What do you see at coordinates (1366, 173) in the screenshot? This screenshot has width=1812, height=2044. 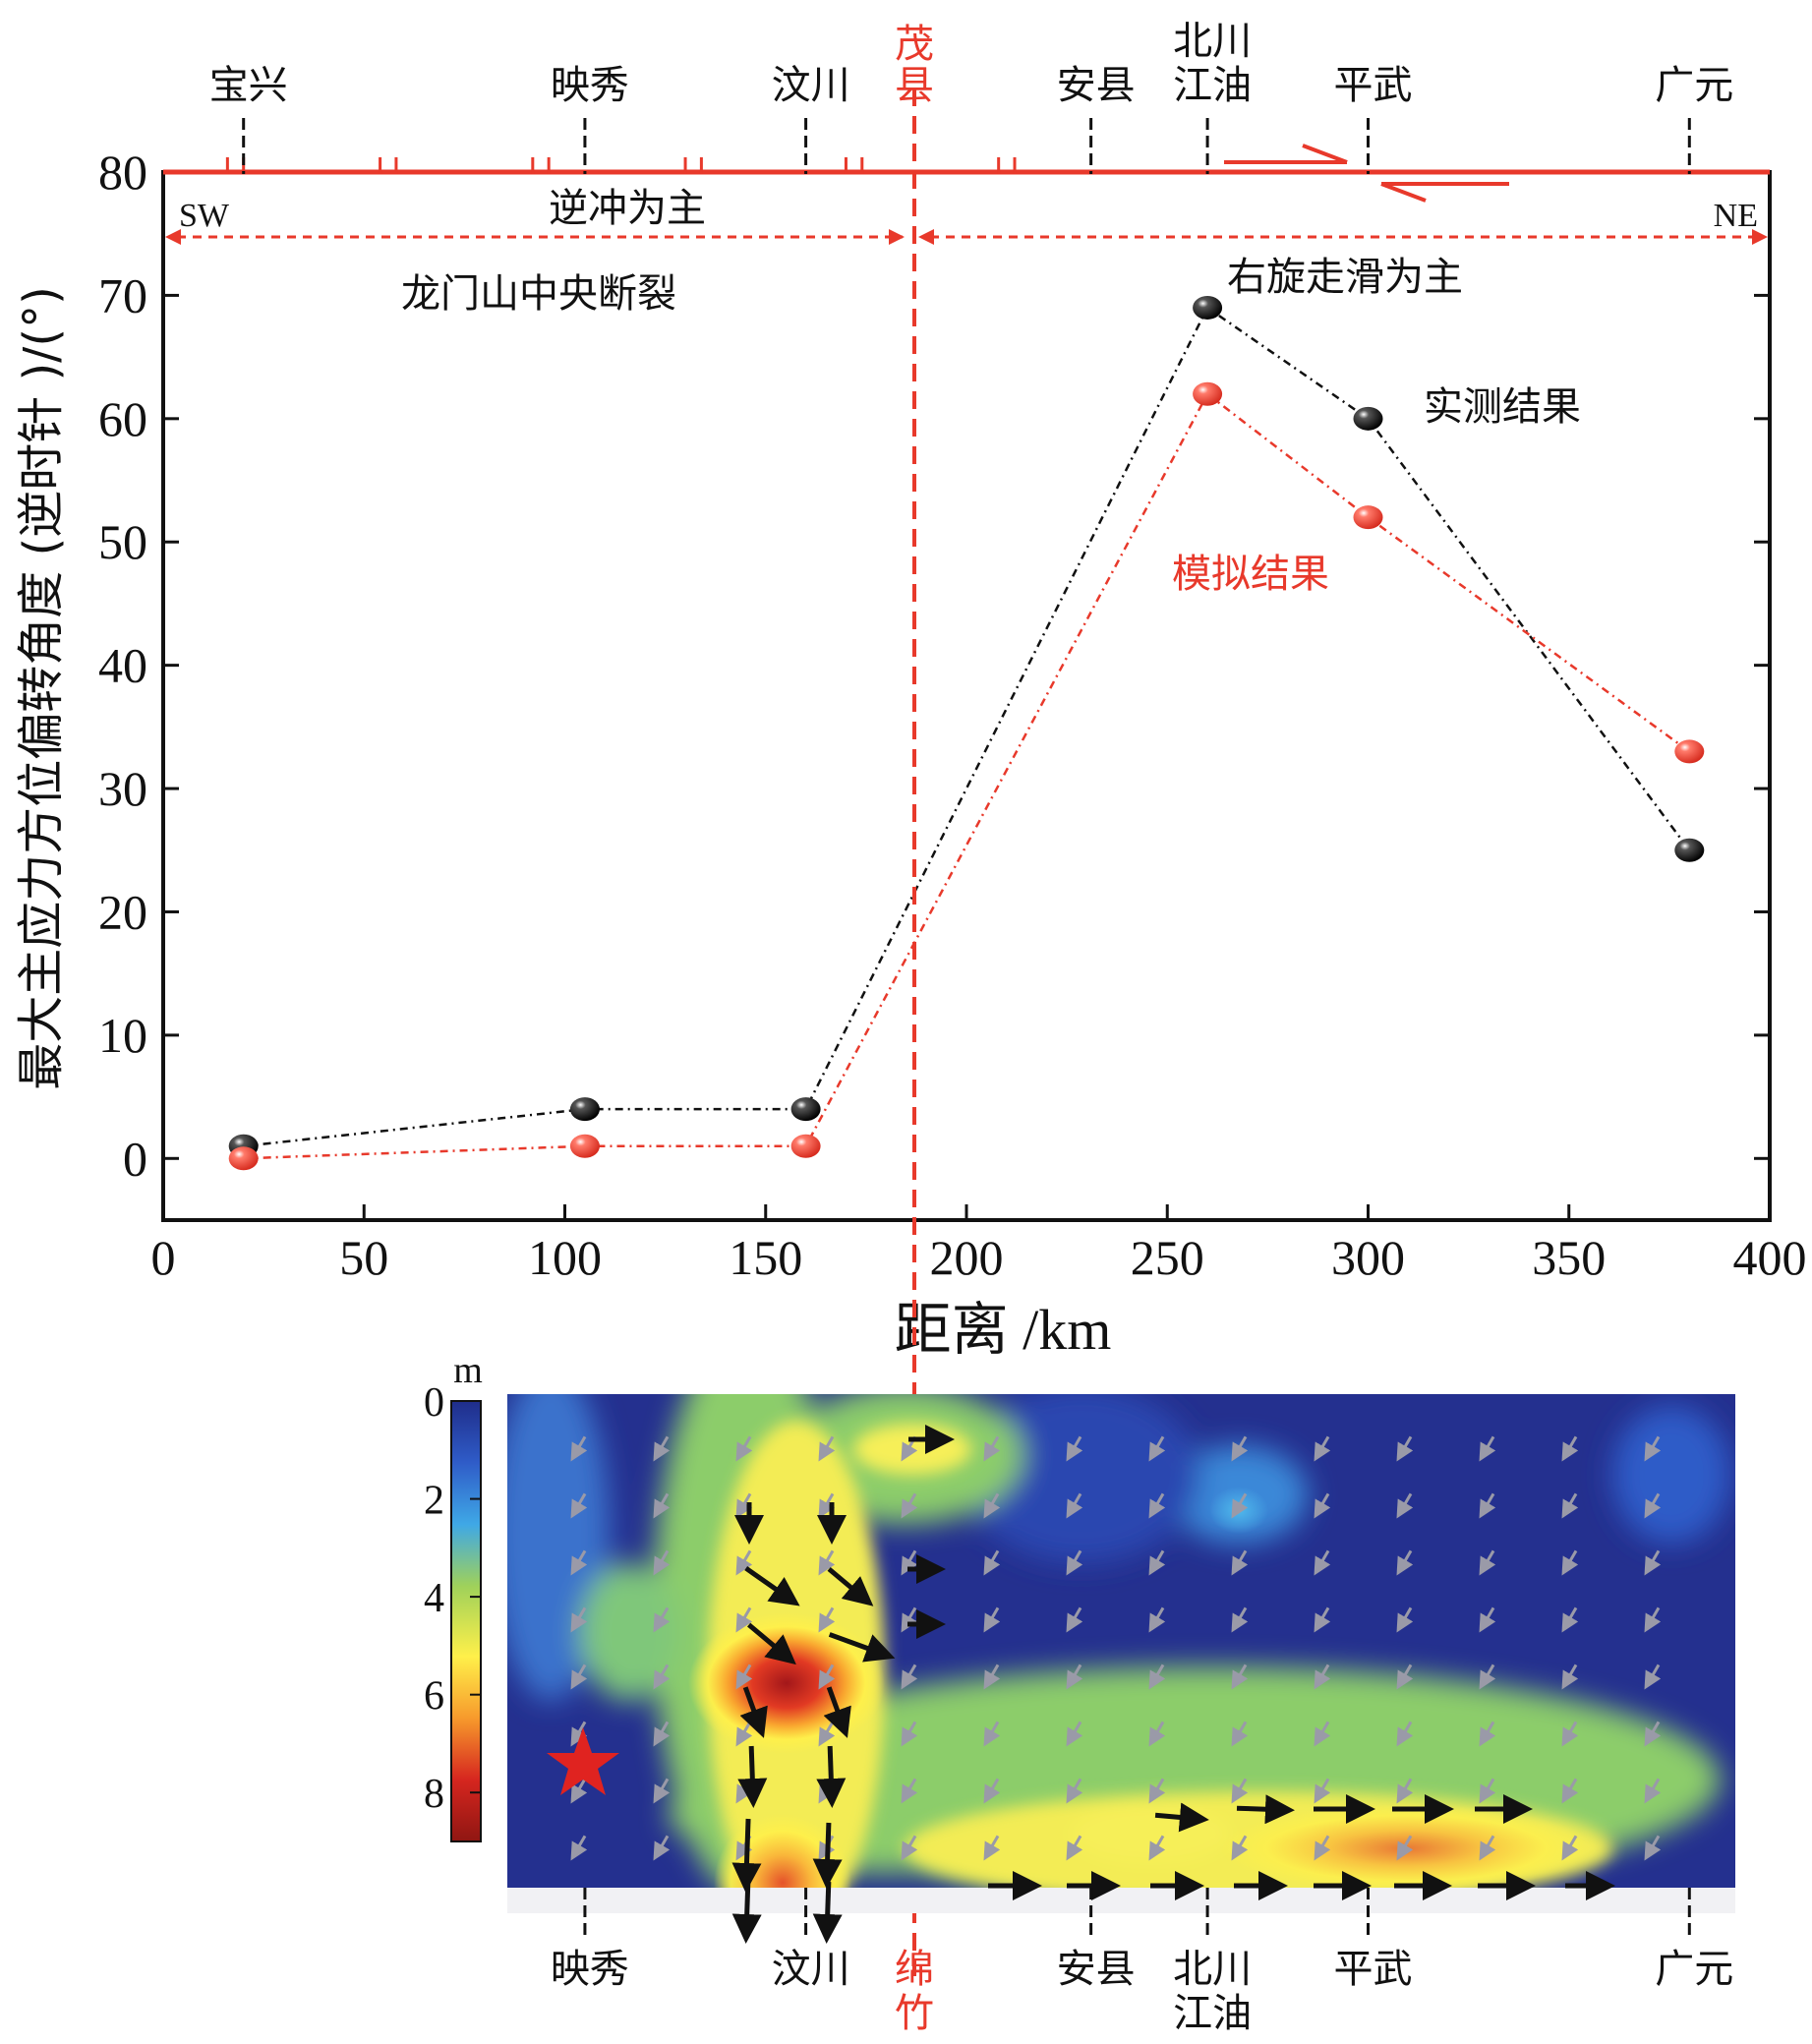 I see `right-lateral-arrows` at bounding box center [1366, 173].